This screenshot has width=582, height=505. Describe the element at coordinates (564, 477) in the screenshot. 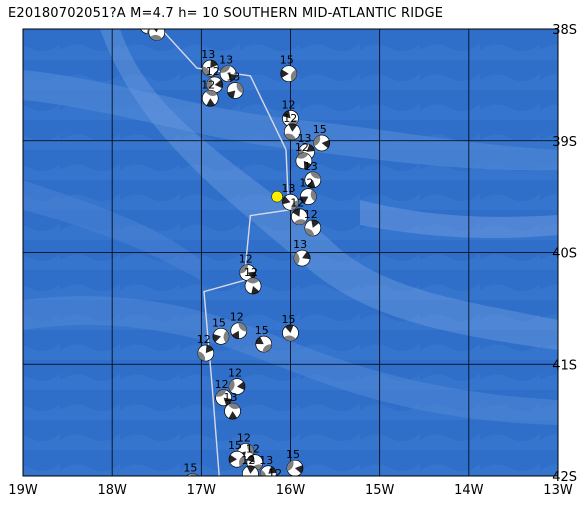

I see `lat-tick-label: 42S` at that location.